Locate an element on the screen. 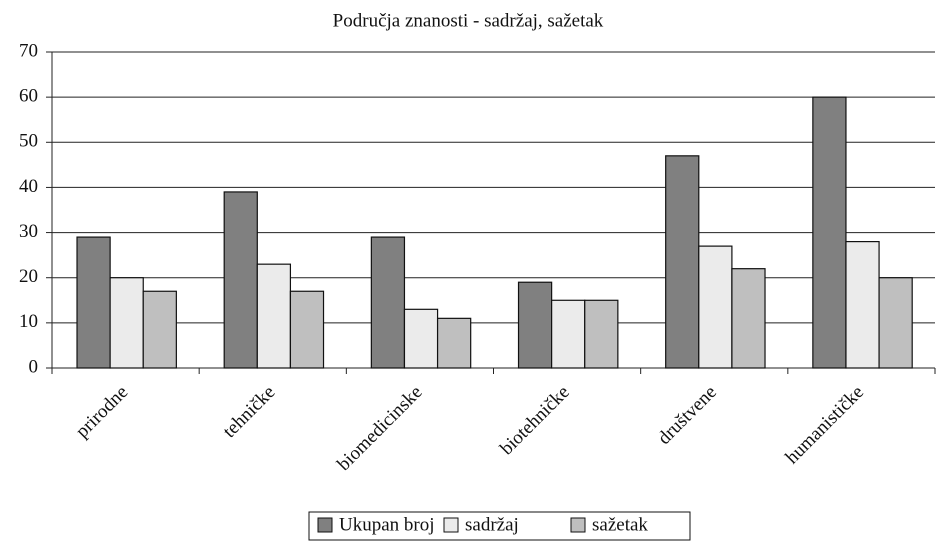  x-tick-label: prirodne is located at coordinates (102, 412).